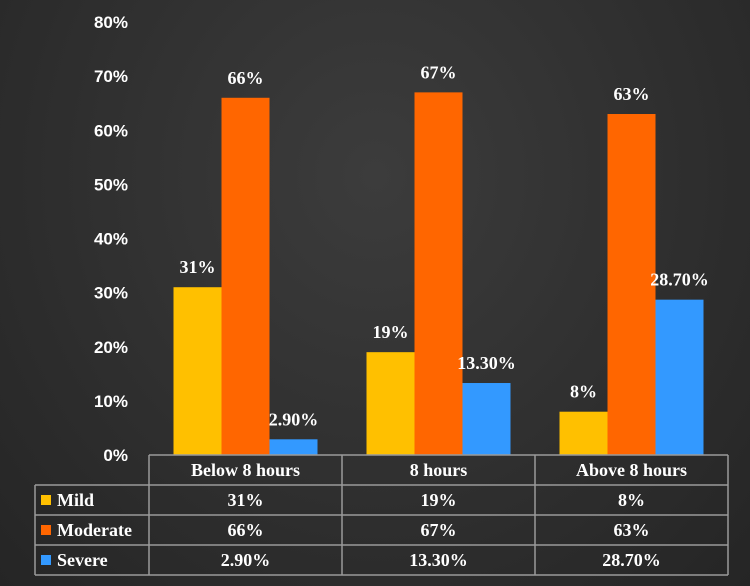 The width and height of the screenshot is (750, 586). What do you see at coordinates (94, 530) in the screenshot?
I see `legend-label: Moderate` at bounding box center [94, 530].